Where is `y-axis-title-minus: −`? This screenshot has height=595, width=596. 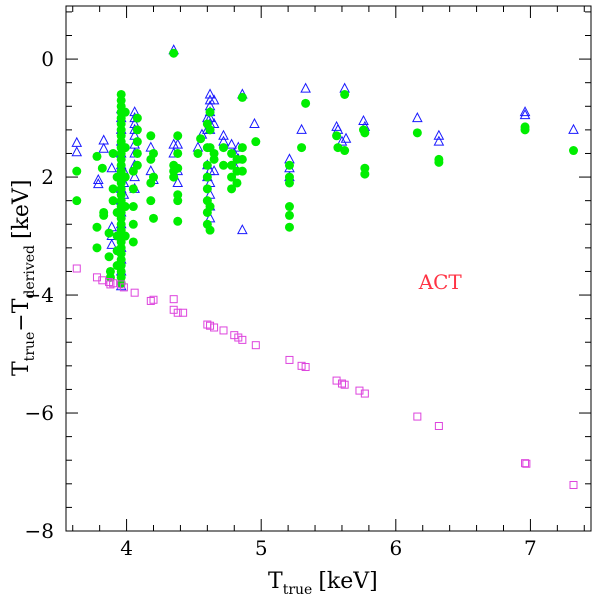 y-axis-title-minus: − is located at coordinates (21, 322).